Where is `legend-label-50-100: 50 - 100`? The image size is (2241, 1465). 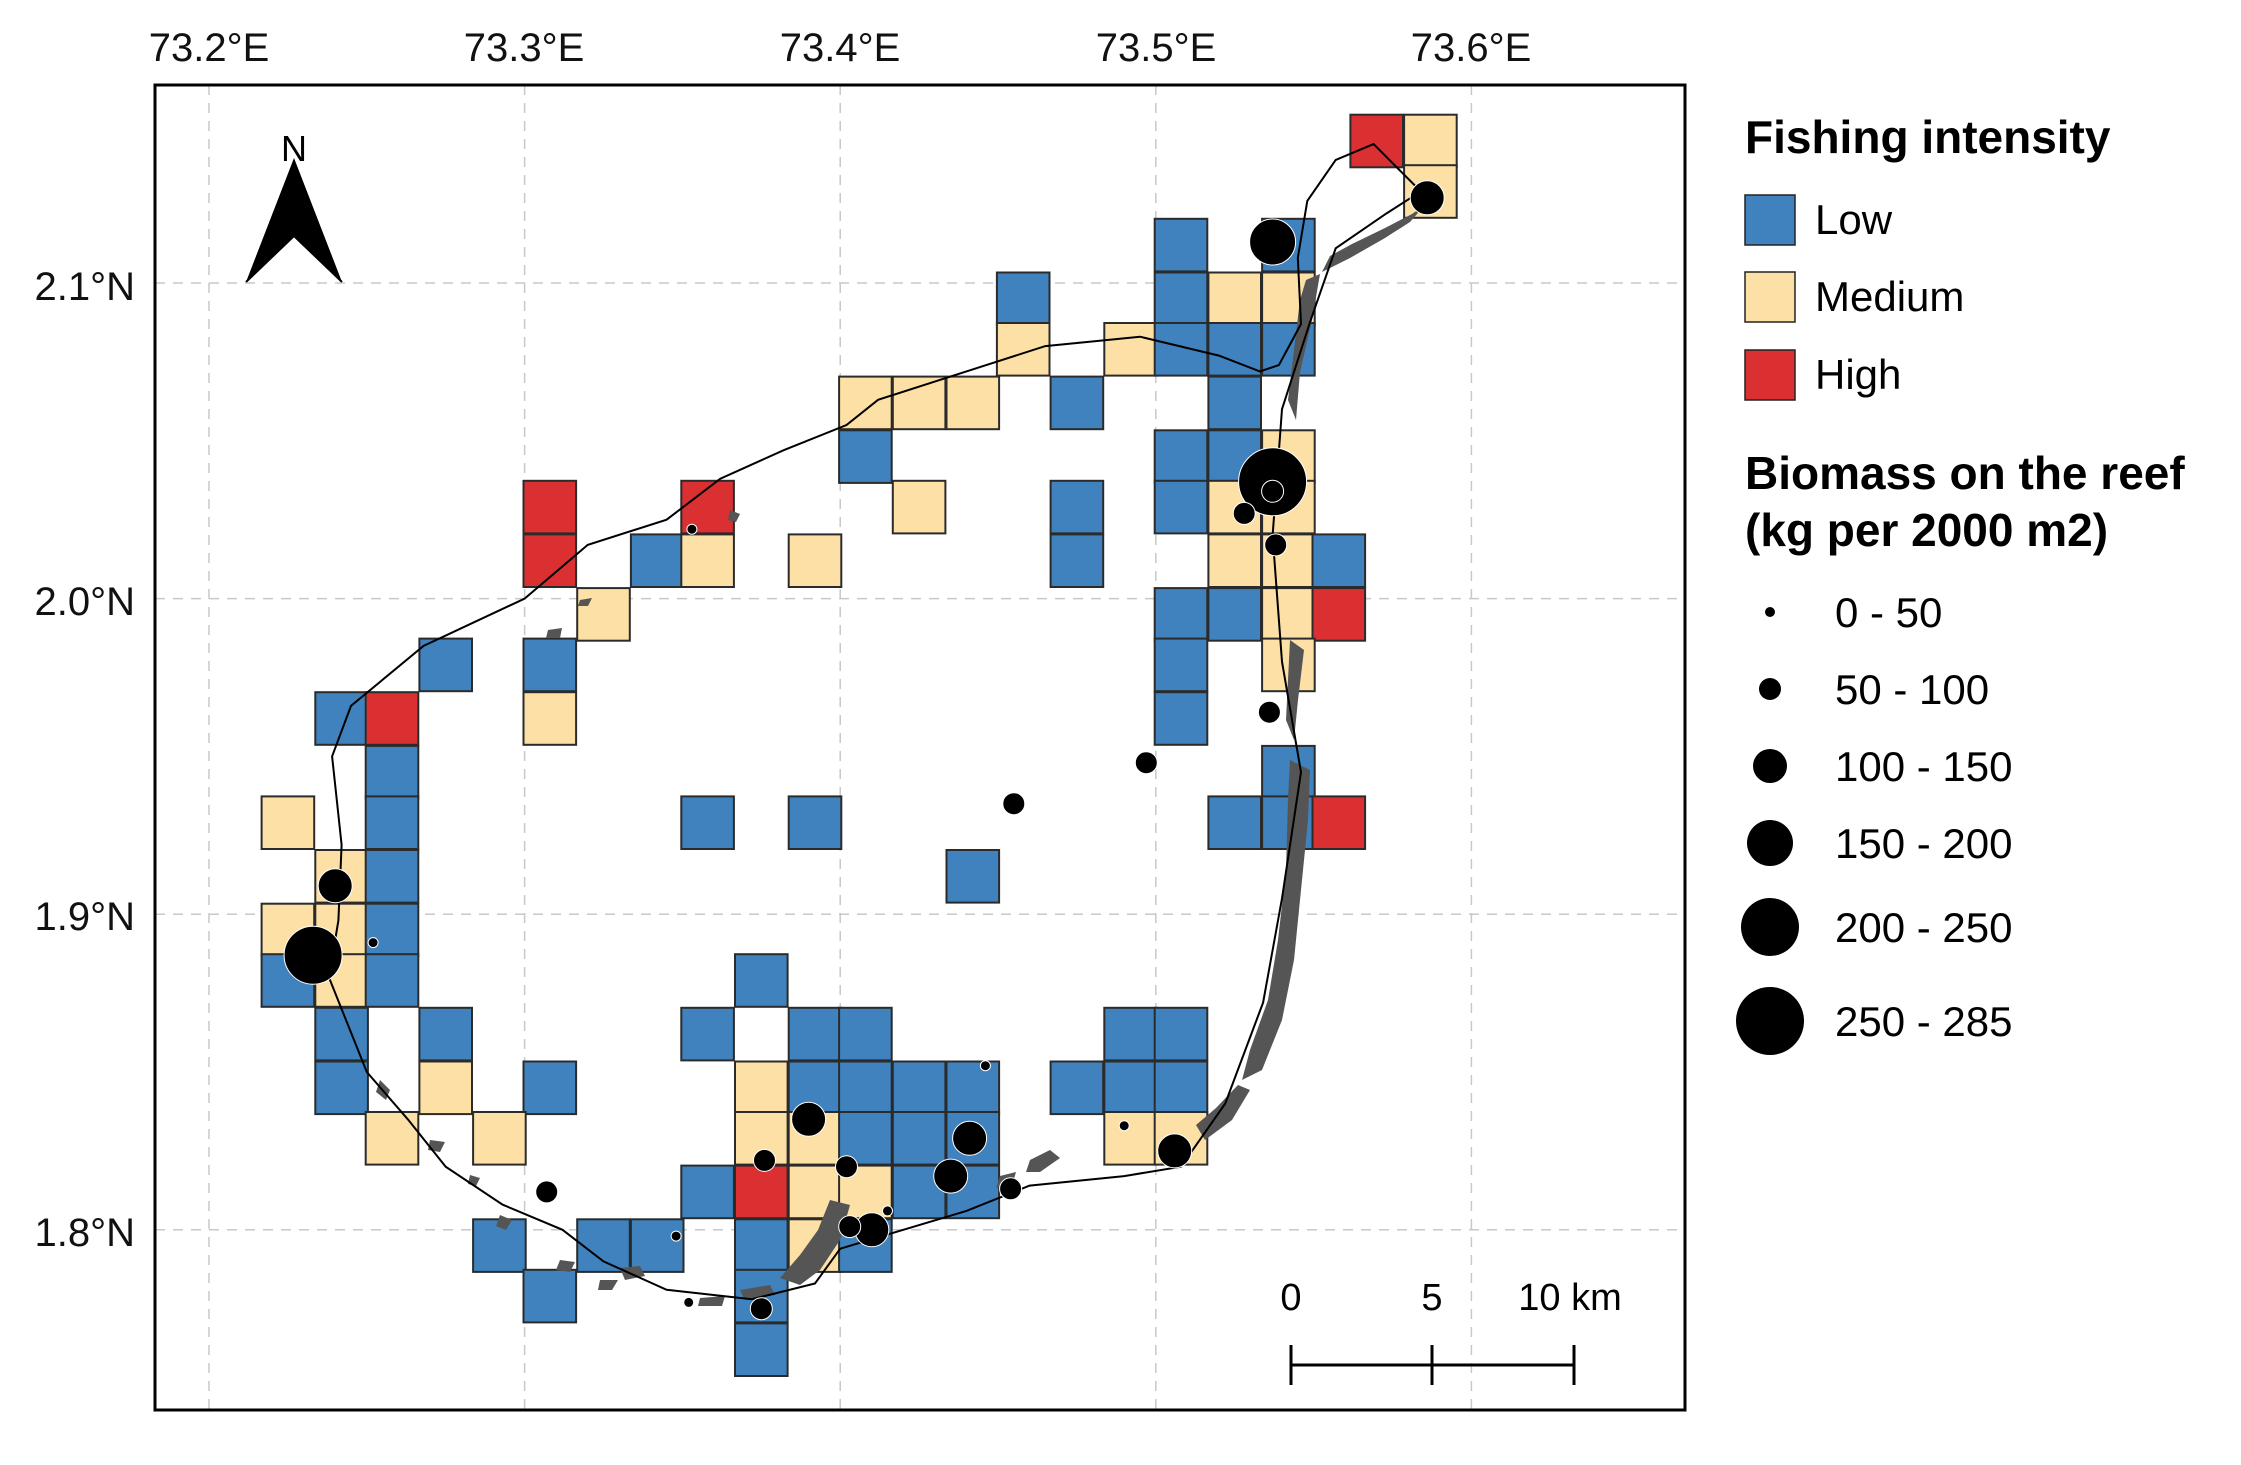 legend-label-50-100: 50 - 100 is located at coordinates (1912, 689).